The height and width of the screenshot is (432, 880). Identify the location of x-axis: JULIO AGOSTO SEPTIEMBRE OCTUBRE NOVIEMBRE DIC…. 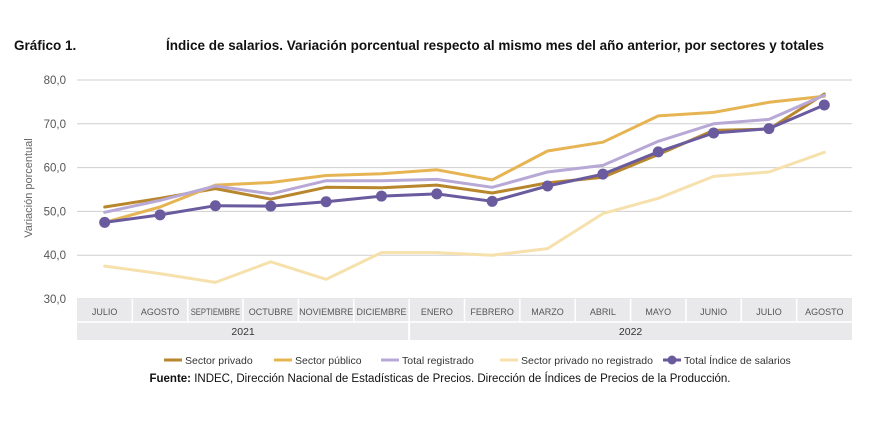
(464, 319).